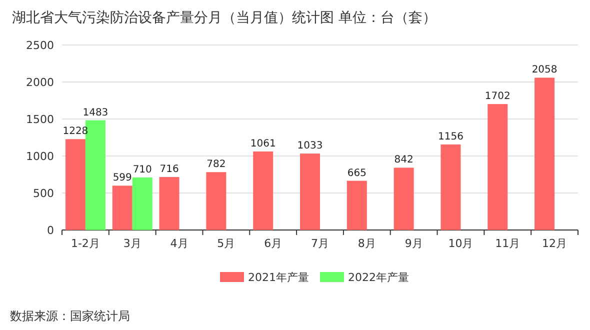 The image size is (590, 330). I want to click on data-label: 710, so click(142, 170).